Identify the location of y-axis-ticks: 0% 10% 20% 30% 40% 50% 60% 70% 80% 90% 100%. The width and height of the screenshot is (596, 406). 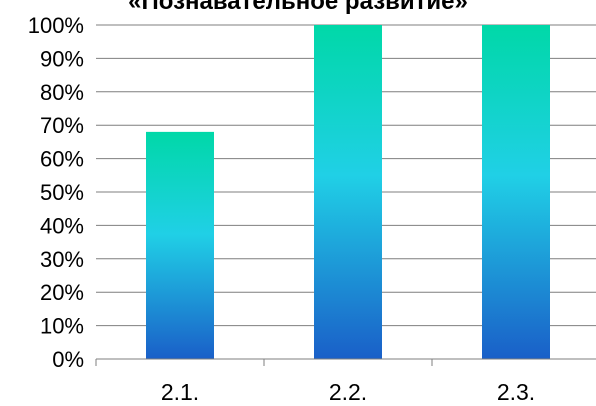
(56, 192).